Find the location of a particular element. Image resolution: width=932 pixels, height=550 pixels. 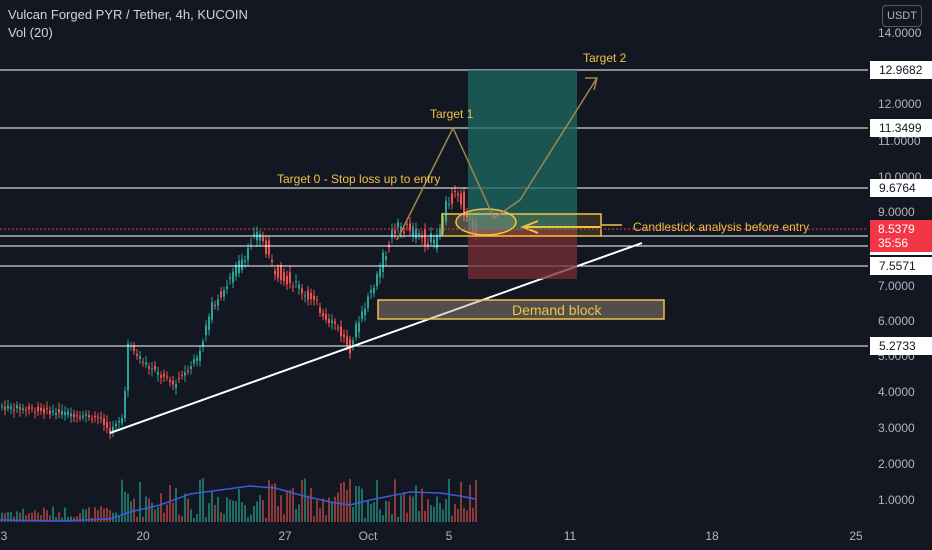

profit-zone is located at coordinates (522, 150).